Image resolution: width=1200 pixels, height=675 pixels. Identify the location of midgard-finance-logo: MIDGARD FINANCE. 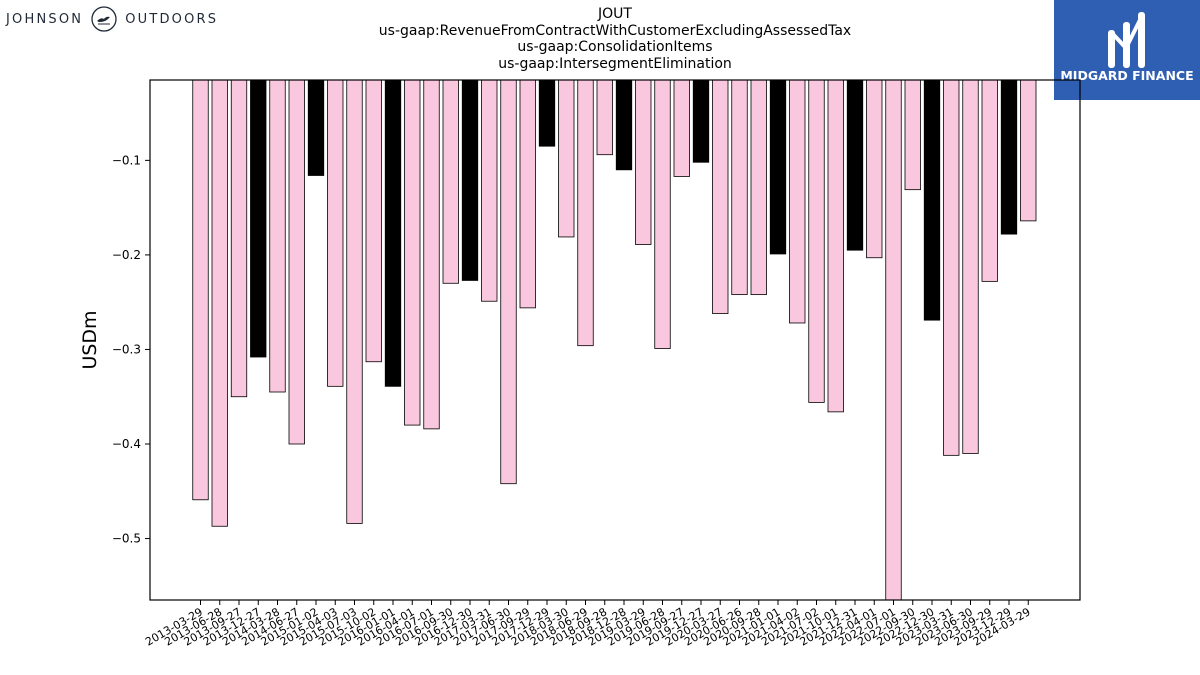
(1127, 50).